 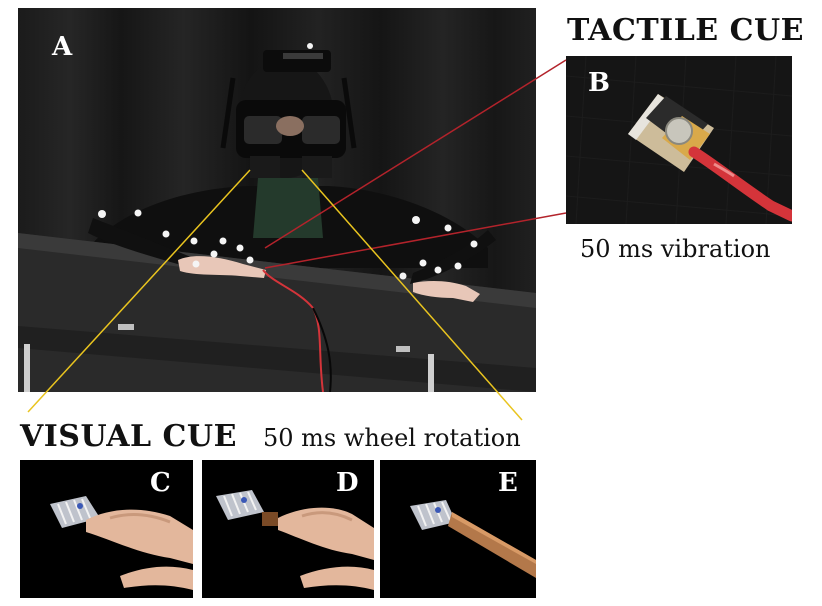 What do you see at coordinates (128, 436) in the screenshot?
I see `visual-cue-heading: VISUAL CUE` at bounding box center [128, 436].